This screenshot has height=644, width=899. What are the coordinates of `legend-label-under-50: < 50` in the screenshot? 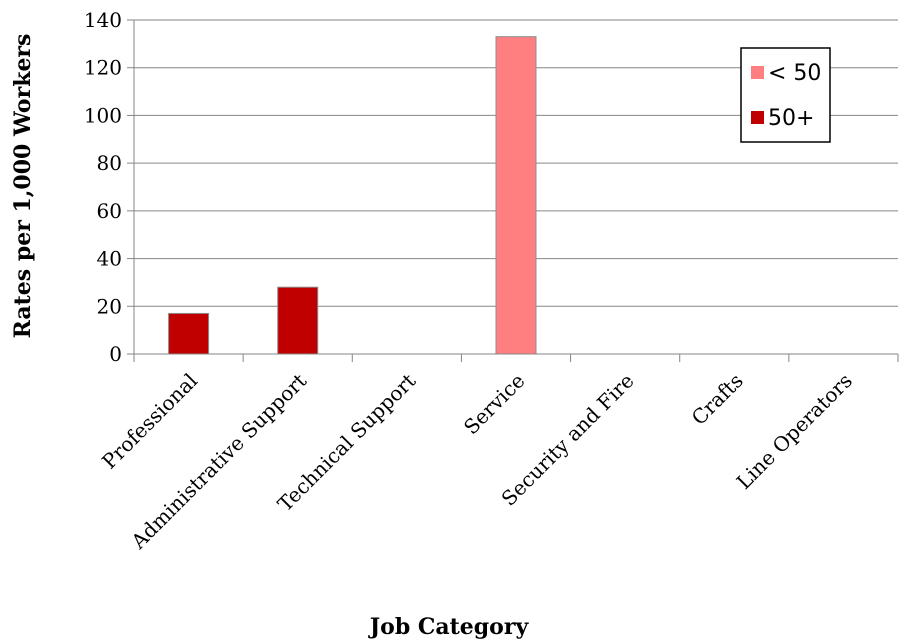 It's located at (794, 73).